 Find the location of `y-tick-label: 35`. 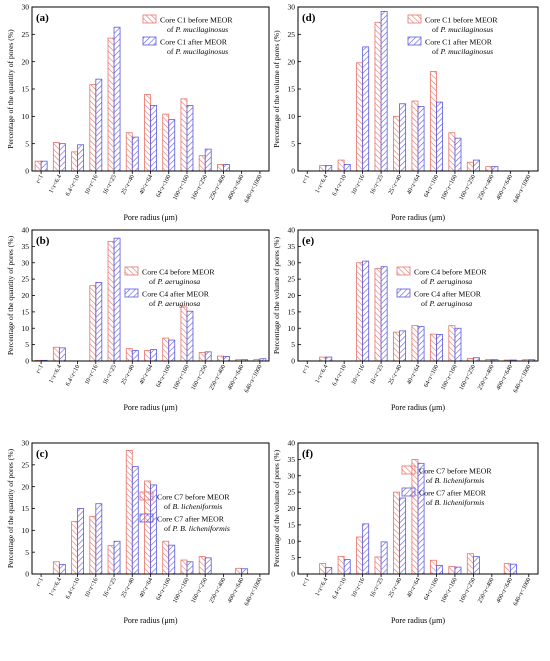

y-tick-label: 35 is located at coordinates (292, 459).